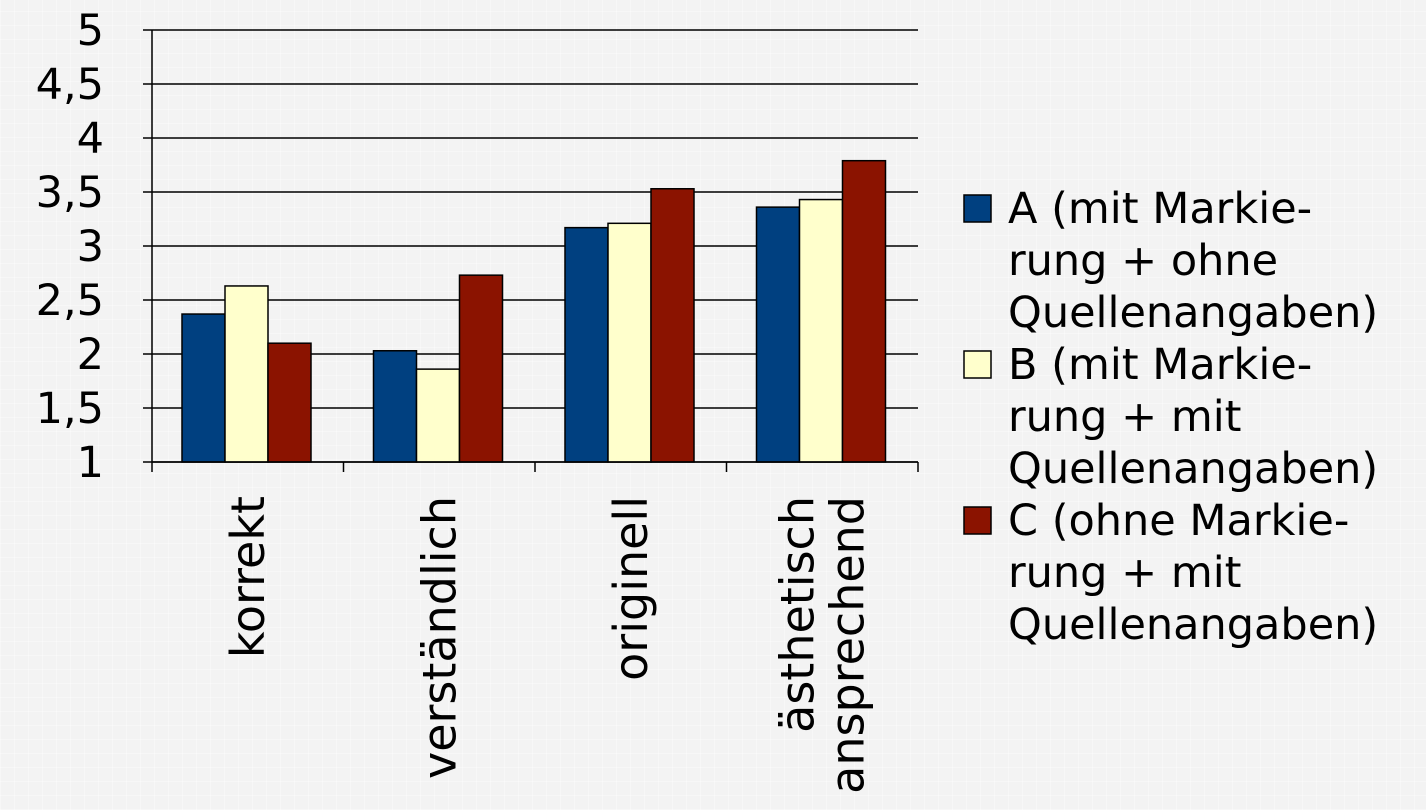  I want to click on x-tick-label: verständlich, so click(439, 637).